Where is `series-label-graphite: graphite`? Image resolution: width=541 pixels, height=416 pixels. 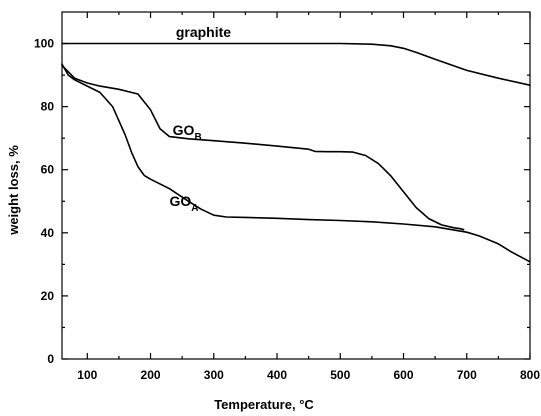
series-label-graphite: graphite is located at coordinates (203, 32).